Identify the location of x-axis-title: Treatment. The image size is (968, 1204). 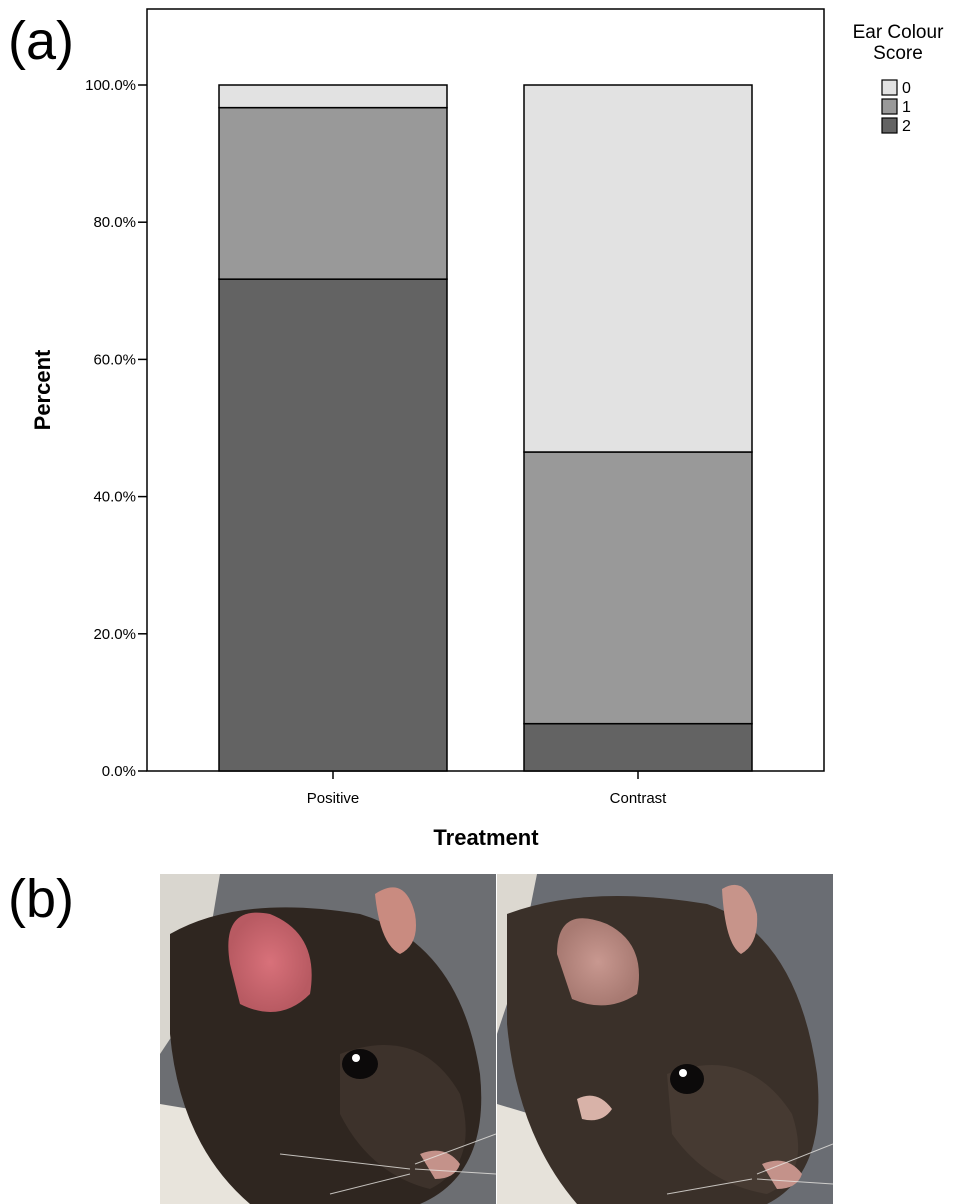
(486, 837).